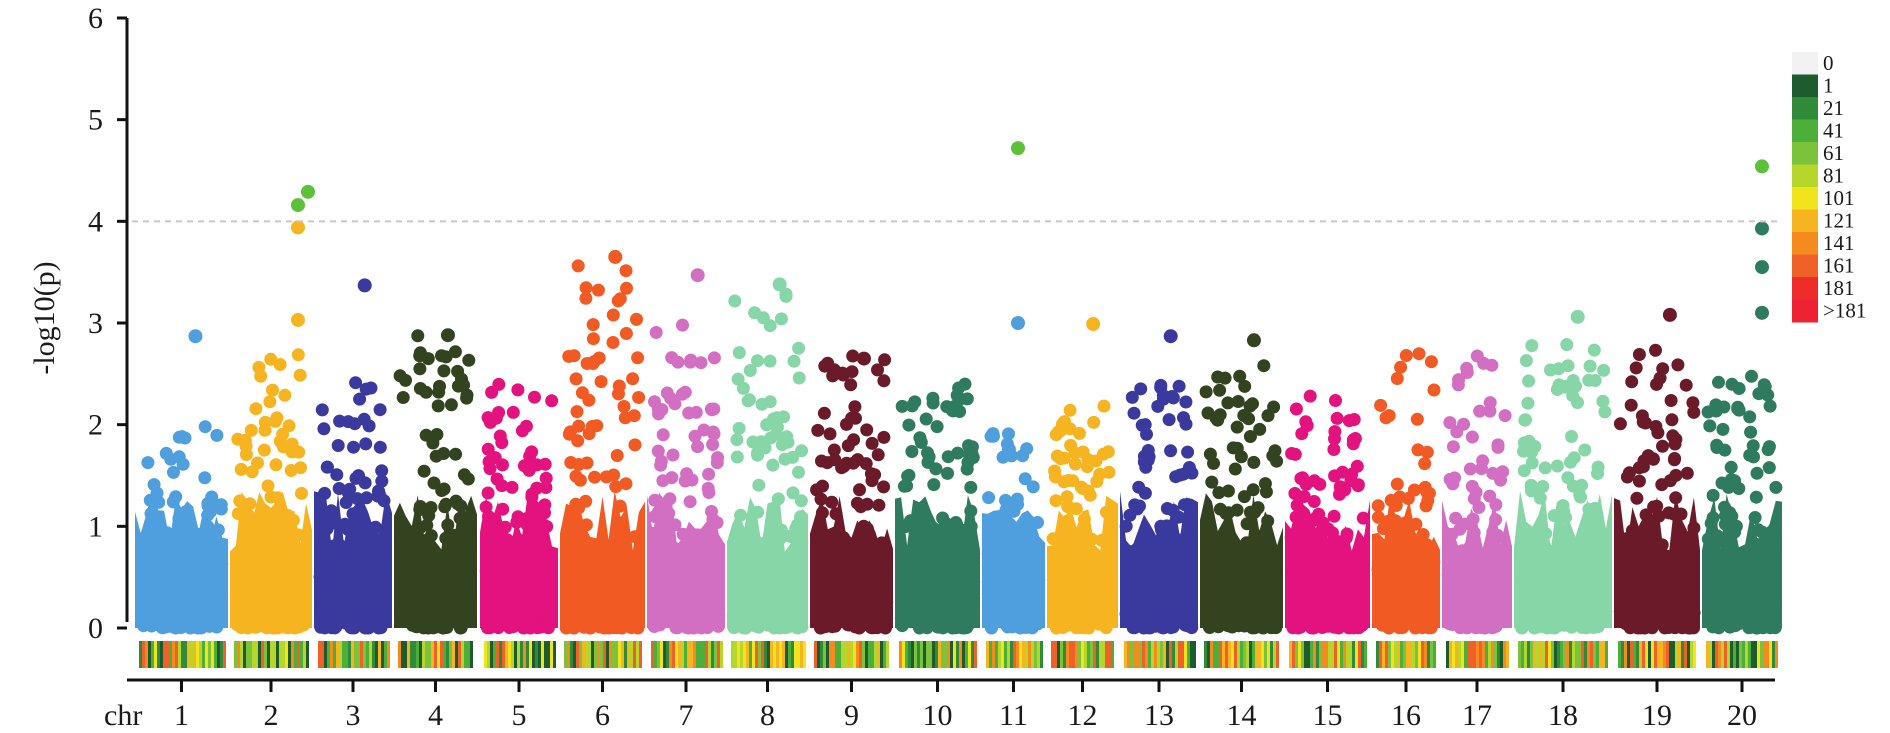  I want to click on top-hit-point, so click(1762, 312).